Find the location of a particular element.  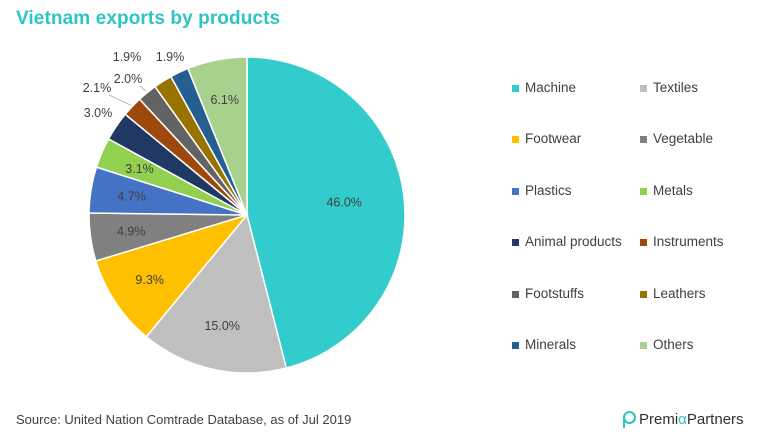

legend-label: Footwear is located at coordinates (553, 139).